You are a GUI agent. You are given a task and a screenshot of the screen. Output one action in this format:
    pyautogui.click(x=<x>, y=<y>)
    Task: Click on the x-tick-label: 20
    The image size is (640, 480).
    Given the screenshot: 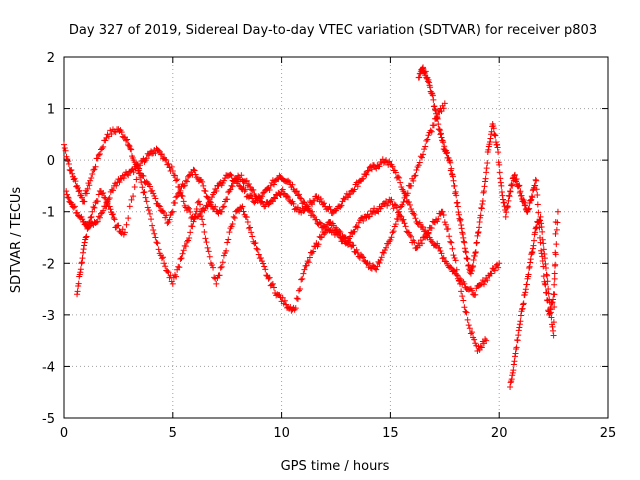 What is the action you would take?
    pyautogui.click(x=499, y=433)
    